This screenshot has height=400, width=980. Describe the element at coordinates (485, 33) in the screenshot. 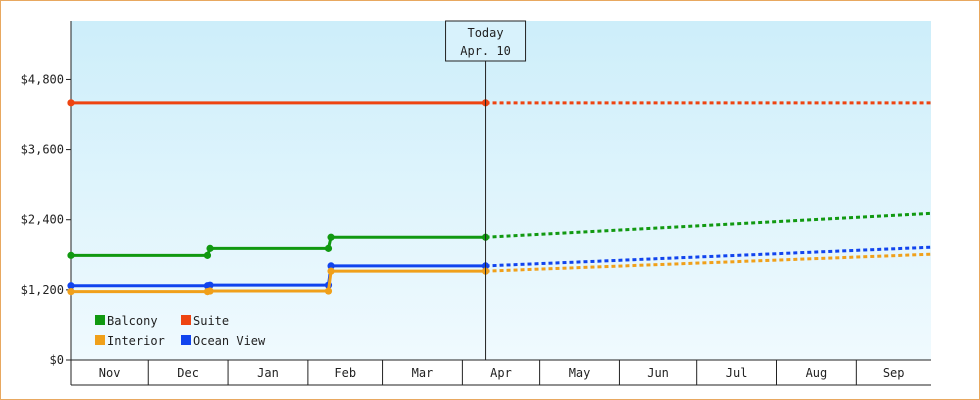

I see `today-label: Today` at that location.